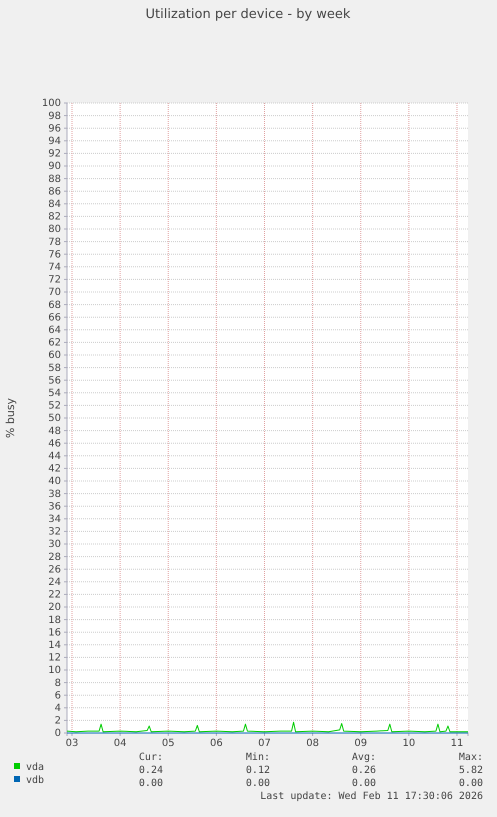  I want to click on x-tick-label: 03, so click(72, 744).